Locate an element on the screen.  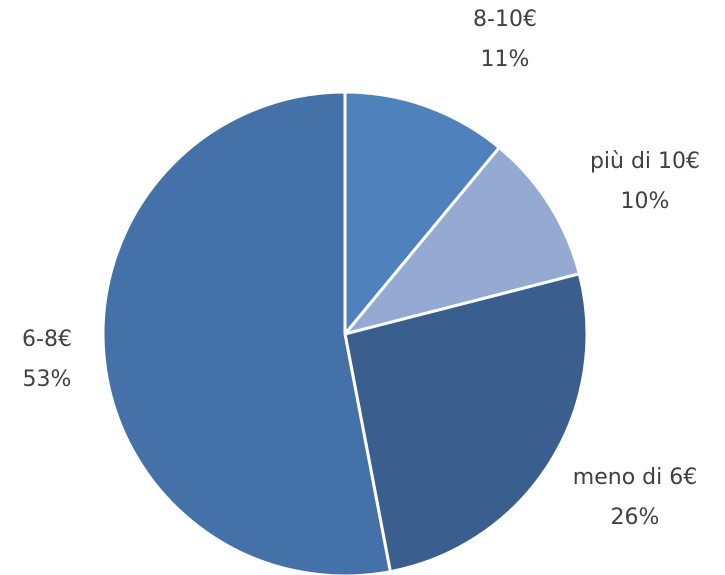
category-label: 8-10€ is located at coordinates (505, 19).